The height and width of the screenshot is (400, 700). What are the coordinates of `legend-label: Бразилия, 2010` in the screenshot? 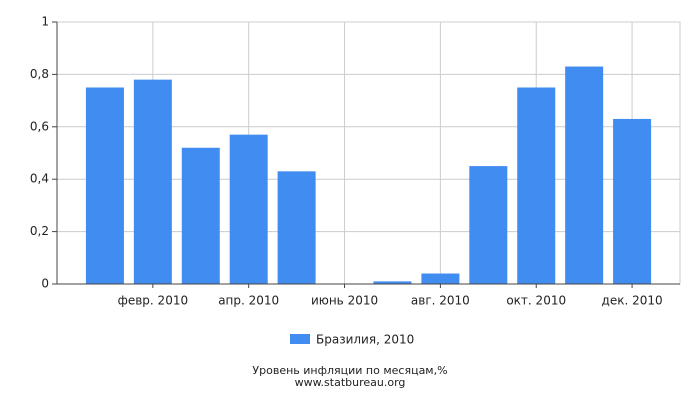 It's located at (365, 340).